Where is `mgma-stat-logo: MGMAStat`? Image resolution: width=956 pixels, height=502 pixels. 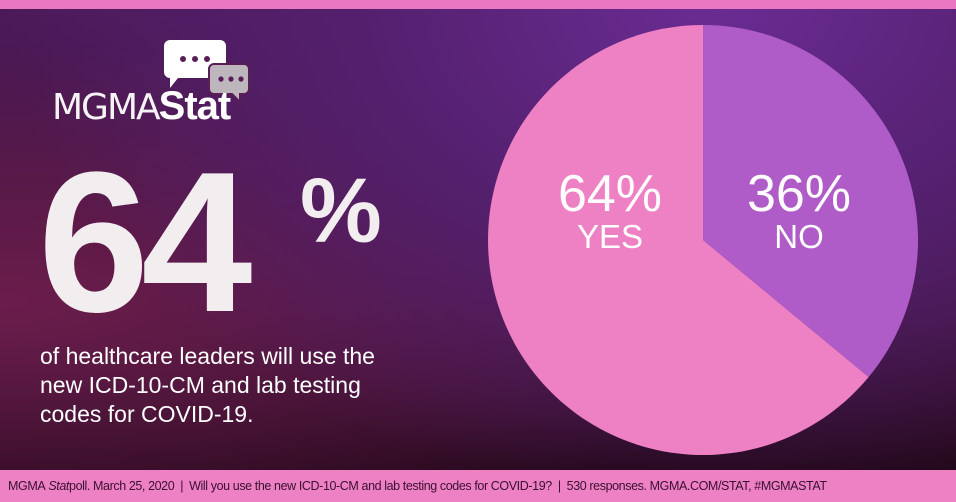
mgma-stat-logo: MGMAStat is located at coordinates (141, 106).